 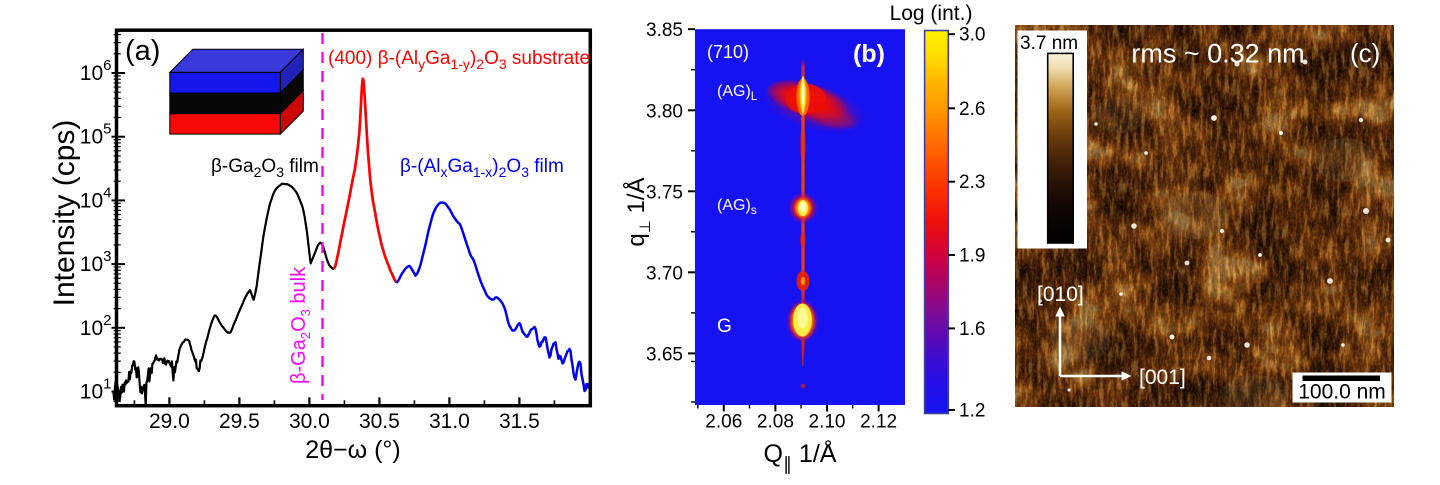 What do you see at coordinates (972, 35) in the screenshot?
I see `svg-text: 3.0` at bounding box center [972, 35].